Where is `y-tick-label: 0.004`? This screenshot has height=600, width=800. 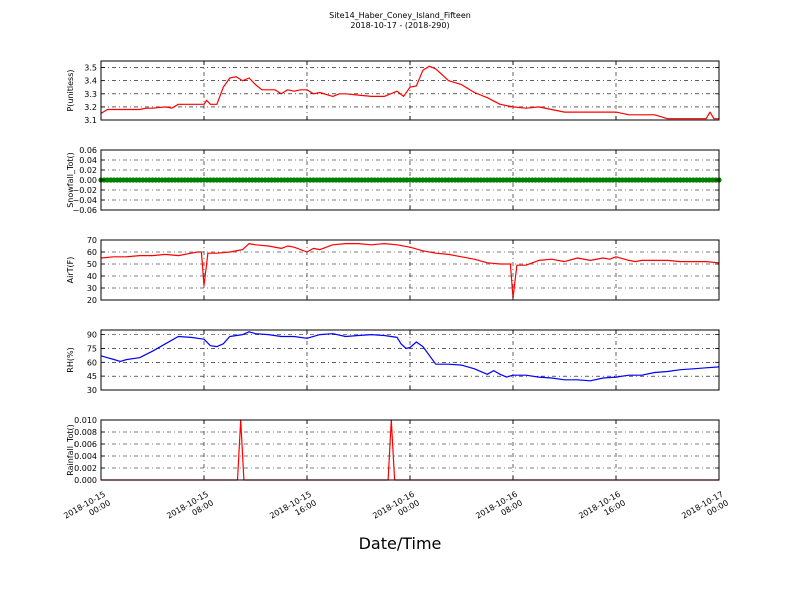 y-tick-label: 0.004 is located at coordinates (85, 456).